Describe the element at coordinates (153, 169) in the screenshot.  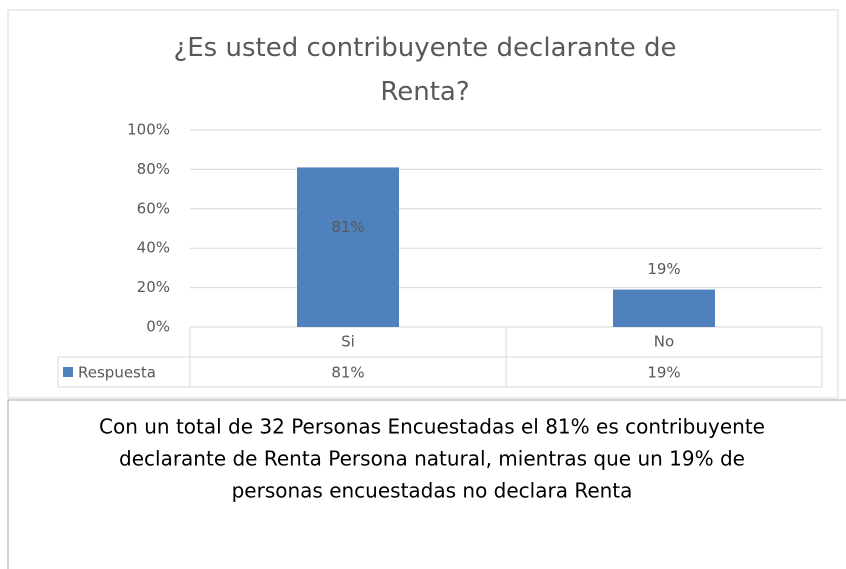
I see `y-tick-label: 80%` at that location.